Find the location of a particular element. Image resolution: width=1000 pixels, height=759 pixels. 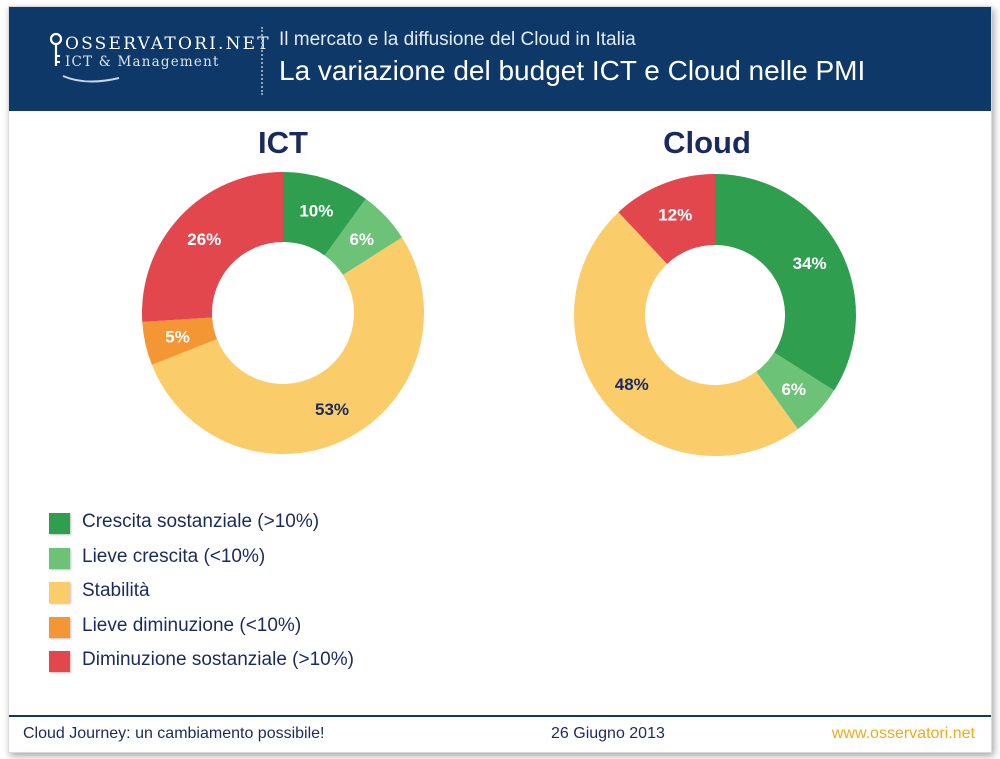

footer-website-link: www.osservatori.net is located at coordinates (903, 733).